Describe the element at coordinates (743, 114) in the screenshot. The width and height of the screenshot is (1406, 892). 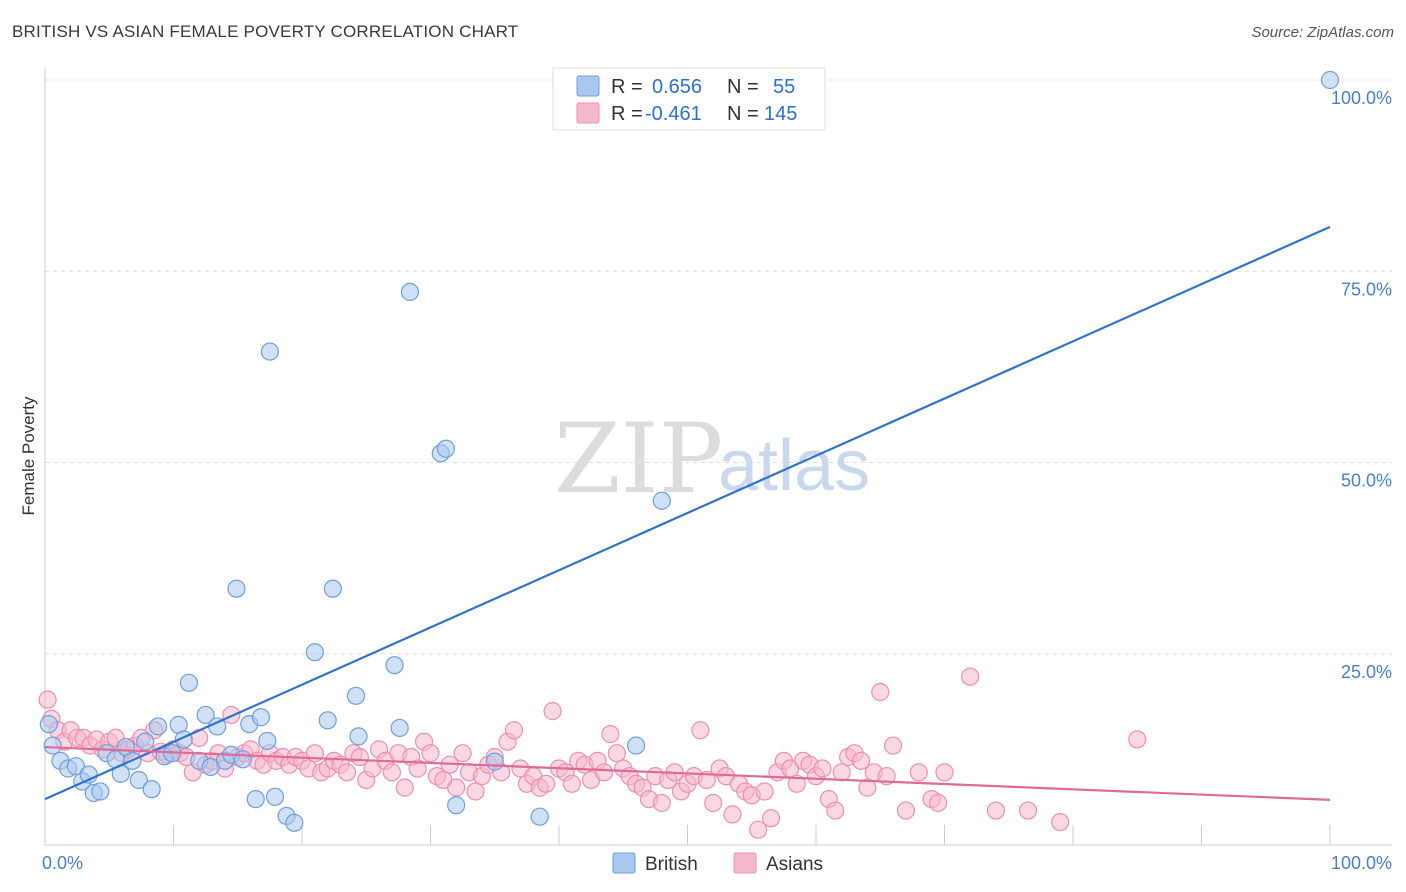
I see `legend-asian-n-label: N =` at that location.